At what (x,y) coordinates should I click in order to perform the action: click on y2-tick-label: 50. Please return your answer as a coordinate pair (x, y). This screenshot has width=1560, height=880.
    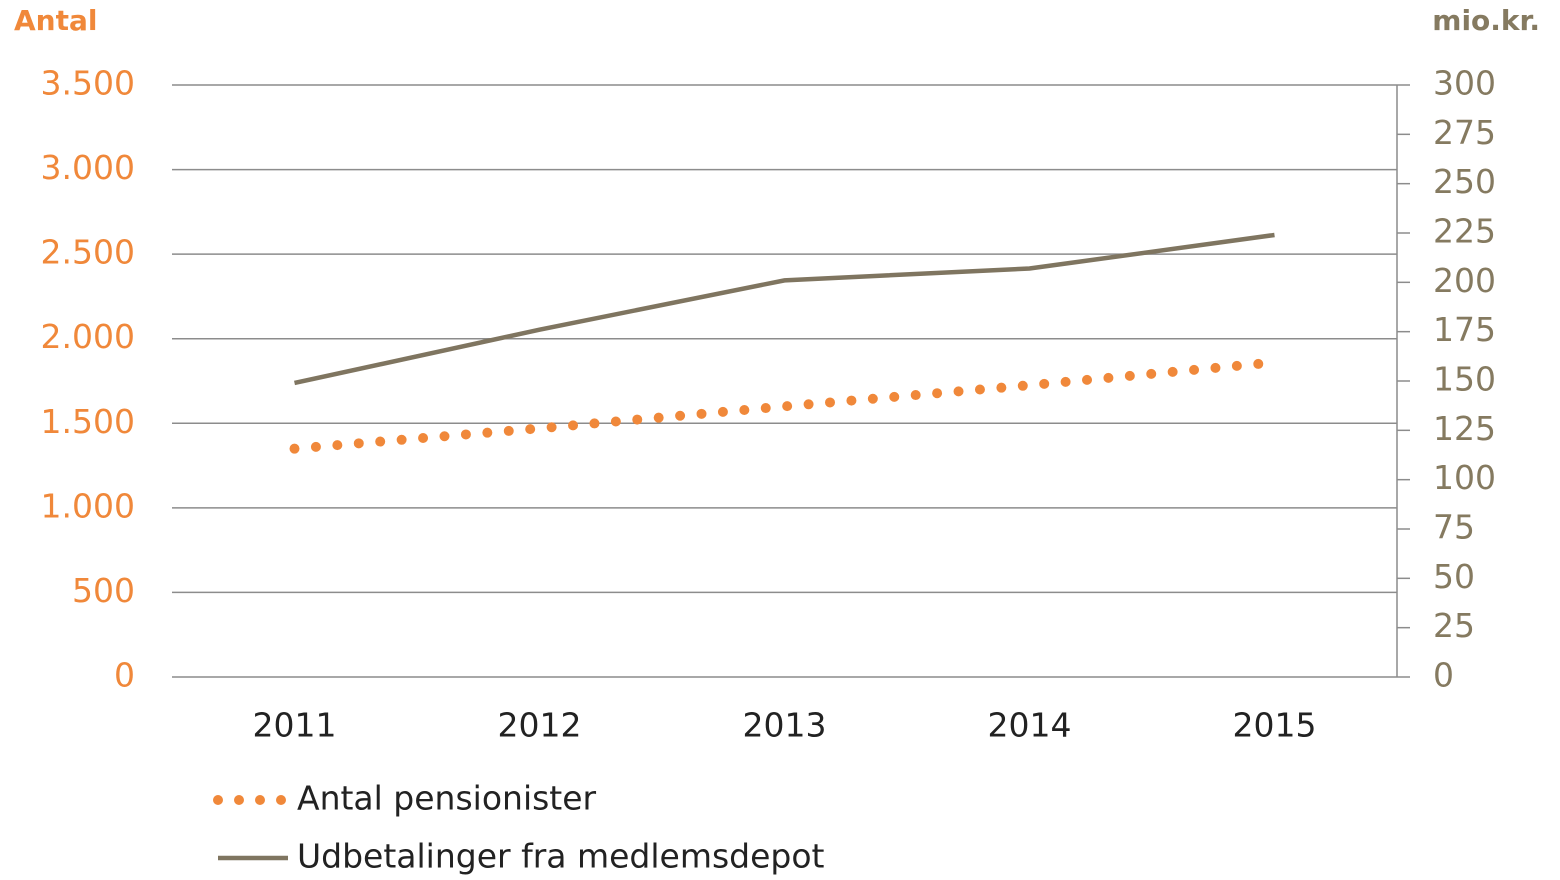
    Looking at the image, I should click on (1454, 576).